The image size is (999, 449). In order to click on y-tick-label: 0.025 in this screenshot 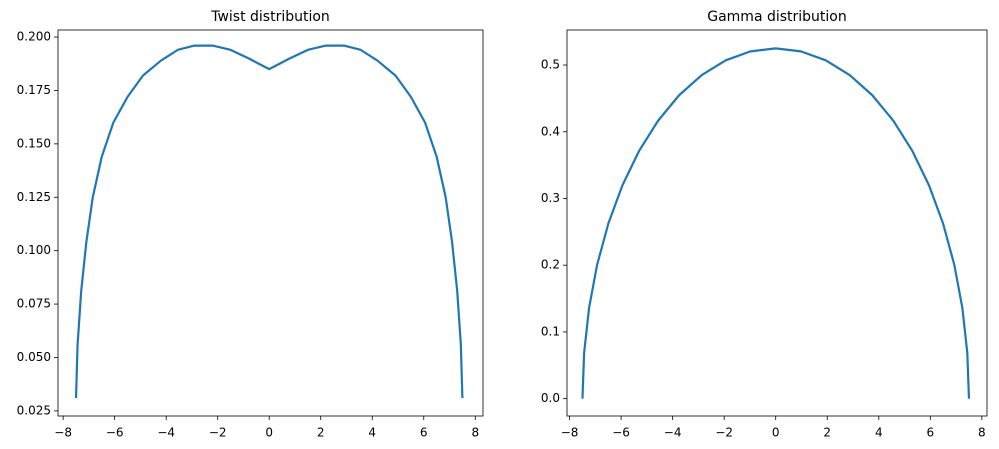, I will do `click(34, 410)`.